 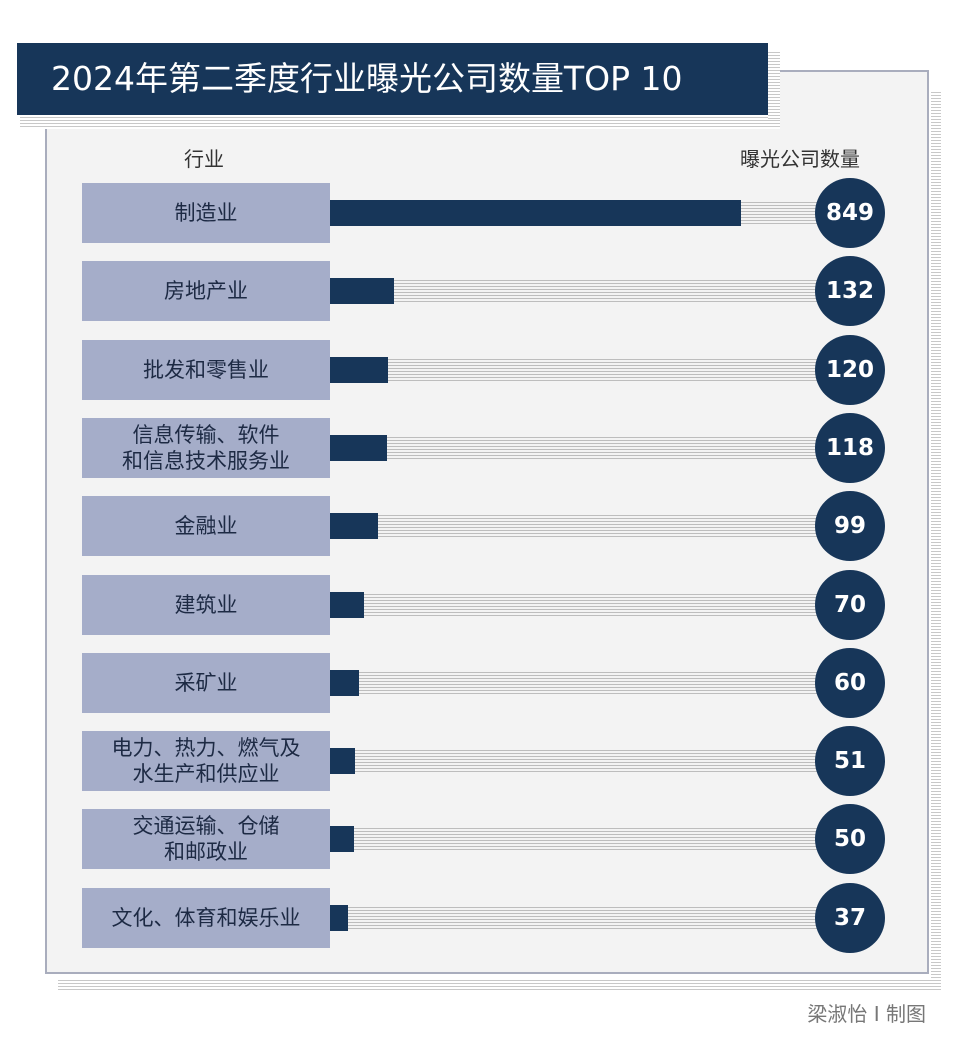 What do you see at coordinates (206, 839) in the screenshot?
I see `category-label: 交通运输、仓储 和邮政业` at bounding box center [206, 839].